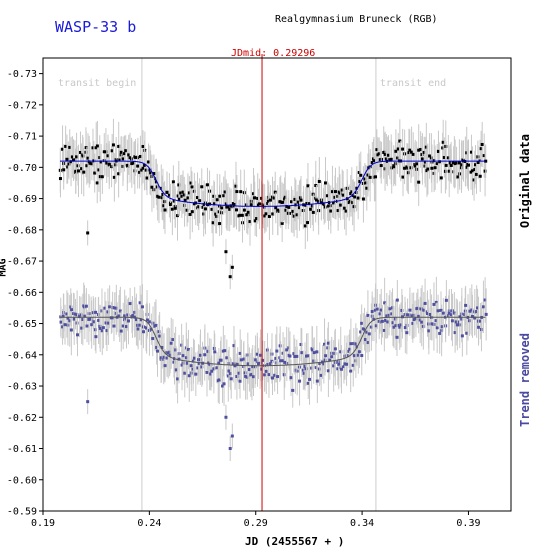 Image resolution: width=550 pixels, height=550 pixels. What do you see at coordinates (43, 523) in the screenshot?
I see `x-tick-label: 0.19` at bounding box center [43, 523].